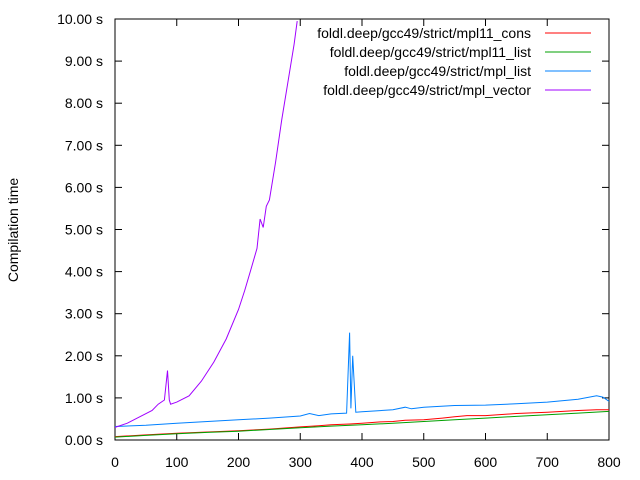  Describe the element at coordinates (424, 462) in the screenshot. I see `x-tick-label: 500` at that location.